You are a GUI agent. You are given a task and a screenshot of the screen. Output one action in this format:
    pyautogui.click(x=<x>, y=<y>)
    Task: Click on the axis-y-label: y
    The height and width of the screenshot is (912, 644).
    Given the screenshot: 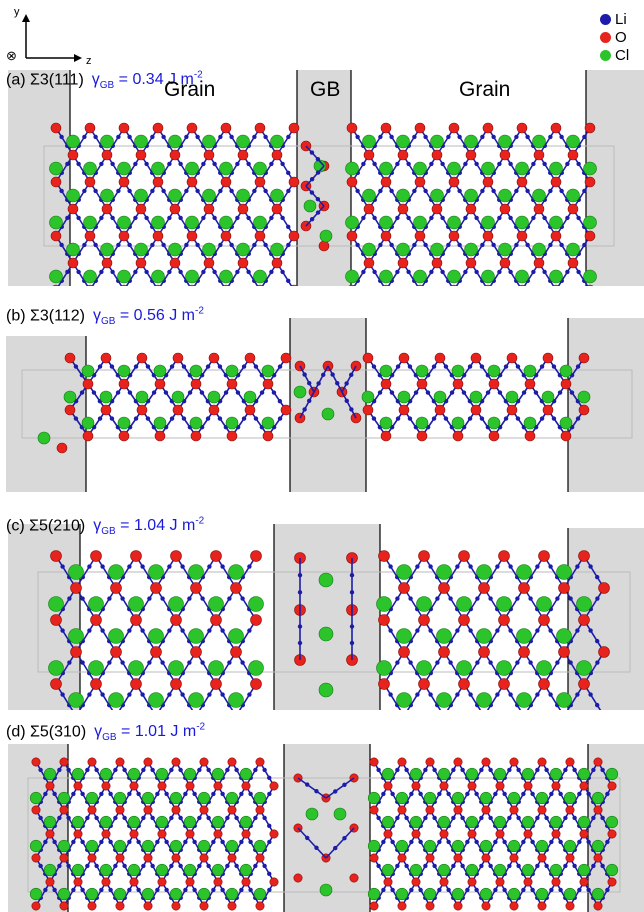 What is the action you would take?
    pyautogui.click(x=17, y=12)
    